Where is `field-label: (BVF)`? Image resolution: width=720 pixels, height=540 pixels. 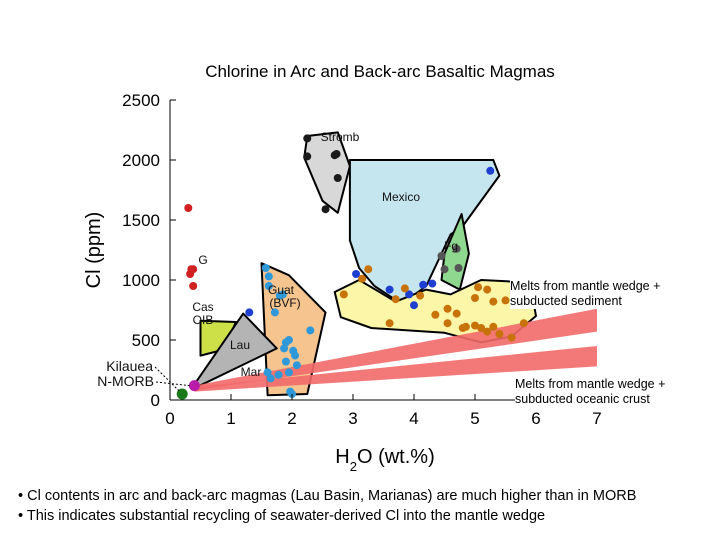 field-label: (BVF) is located at coordinates (284, 303).